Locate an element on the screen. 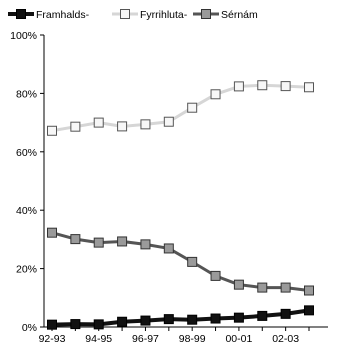 The width and height of the screenshot is (342, 347). chart-legend: Framhalds- Fyrrihluta- Sérnám is located at coordinates (133, 15).